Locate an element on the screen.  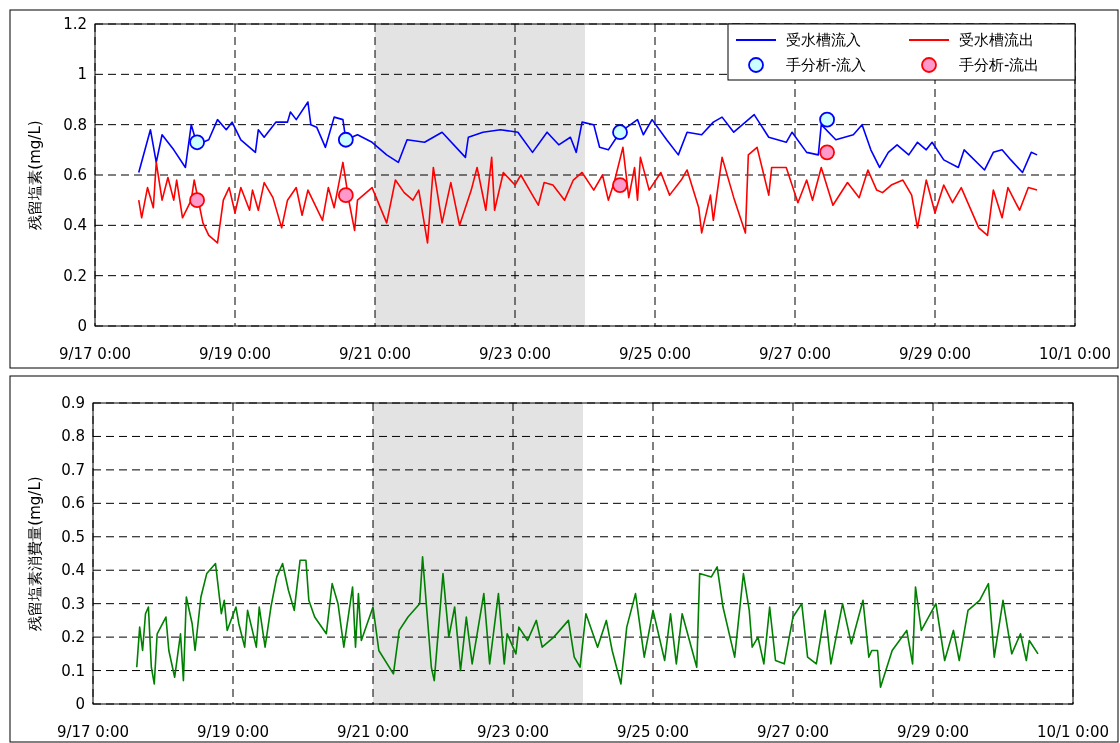
legend-label: 手分析-流入 is located at coordinates (826, 65).